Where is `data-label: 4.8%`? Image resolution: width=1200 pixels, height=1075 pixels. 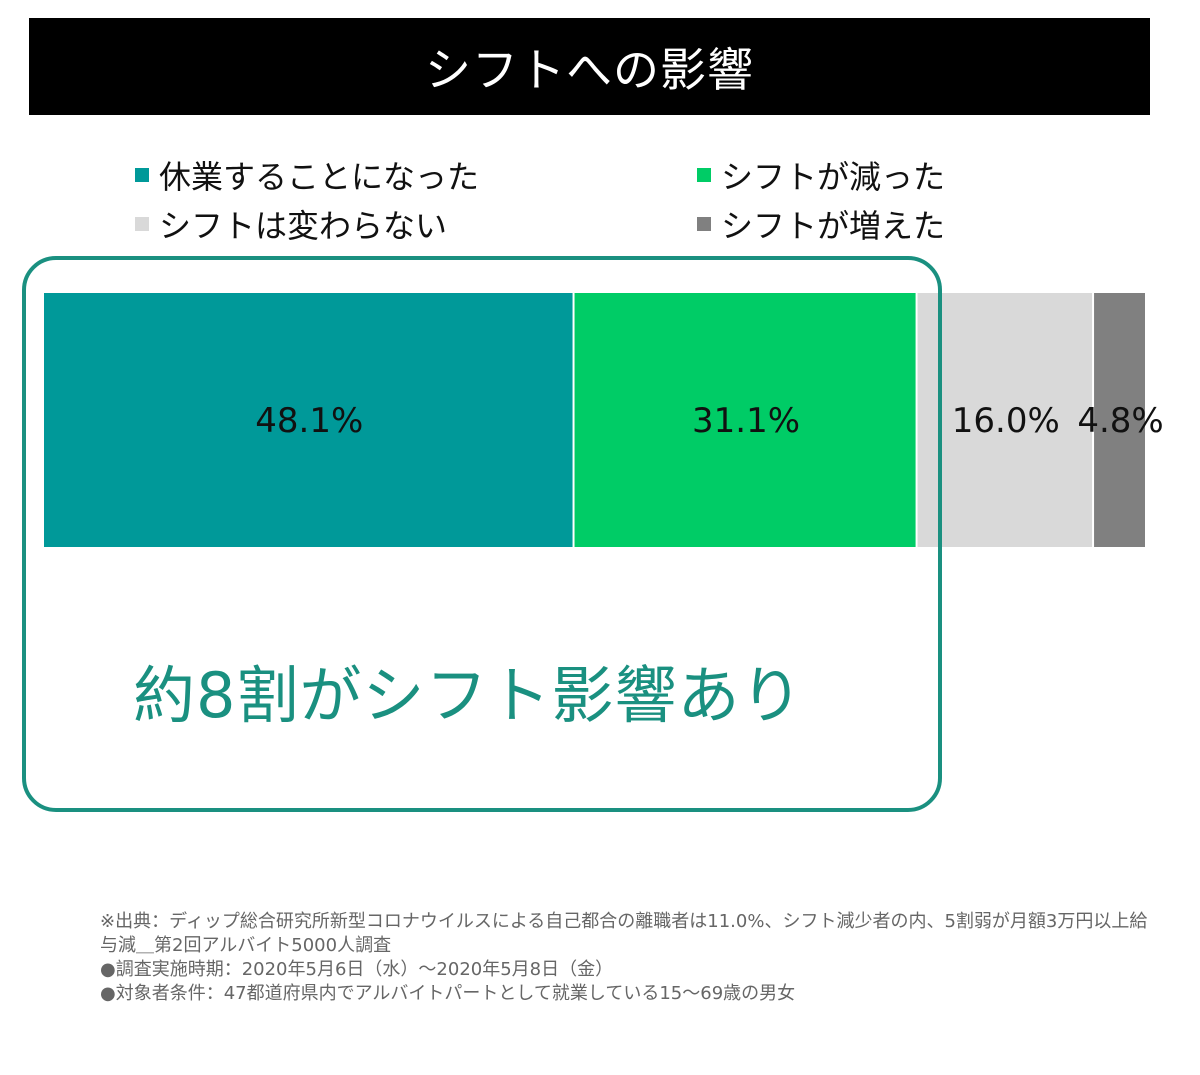
data-label: 4.8% is located at coordinates (1120, 421).